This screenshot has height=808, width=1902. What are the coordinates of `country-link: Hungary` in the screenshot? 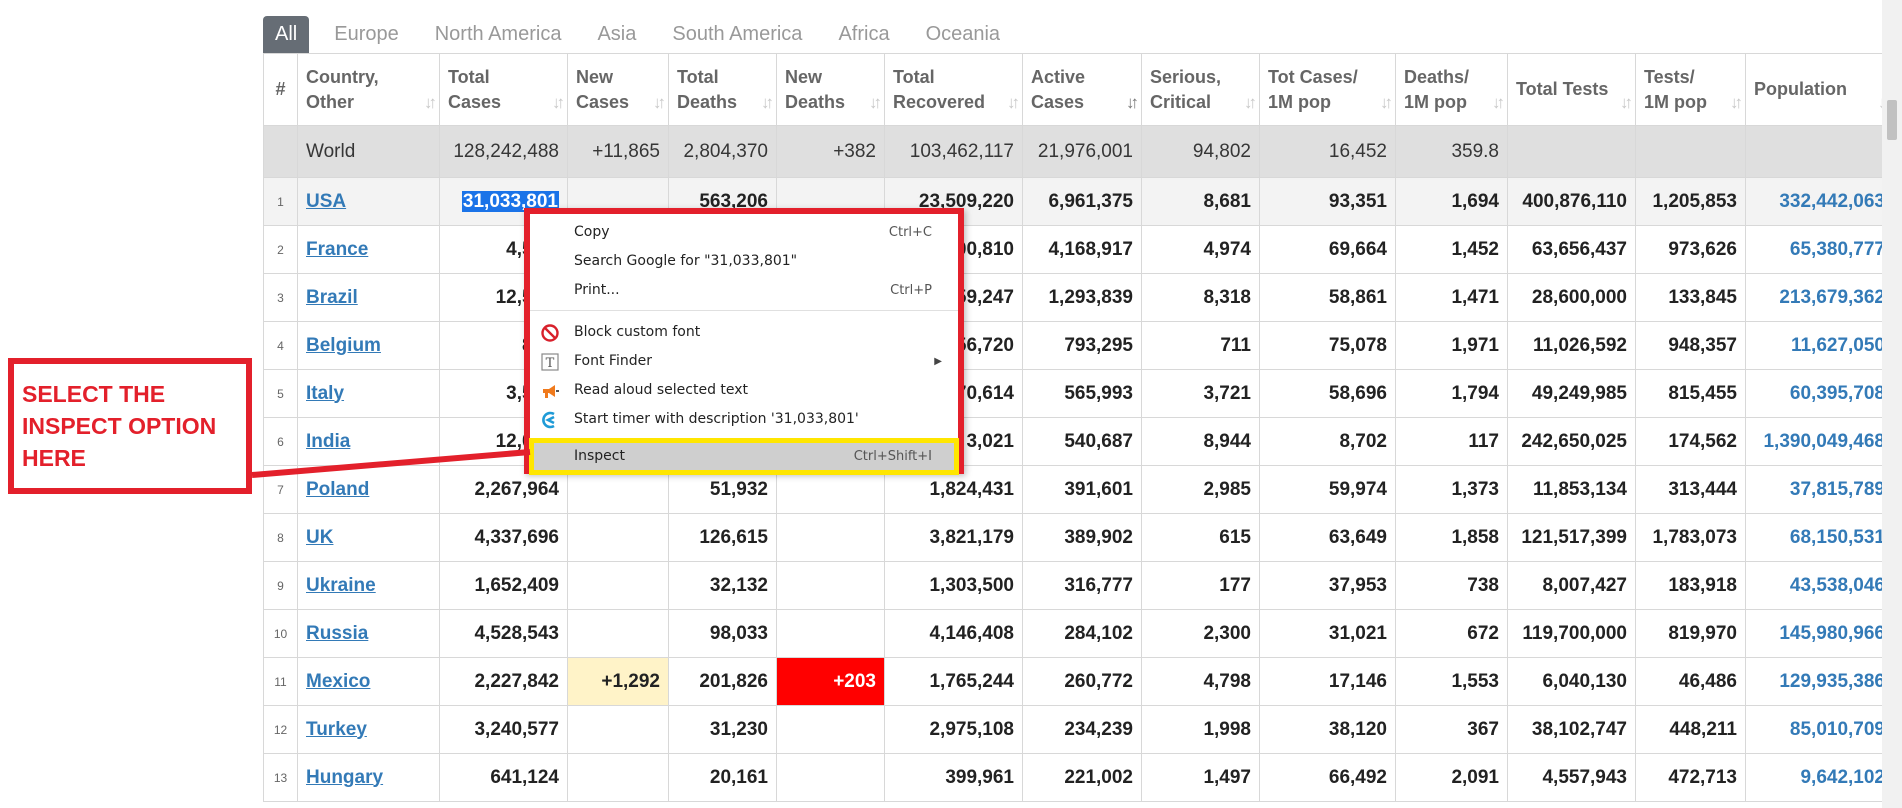 It's located at (345, 777).